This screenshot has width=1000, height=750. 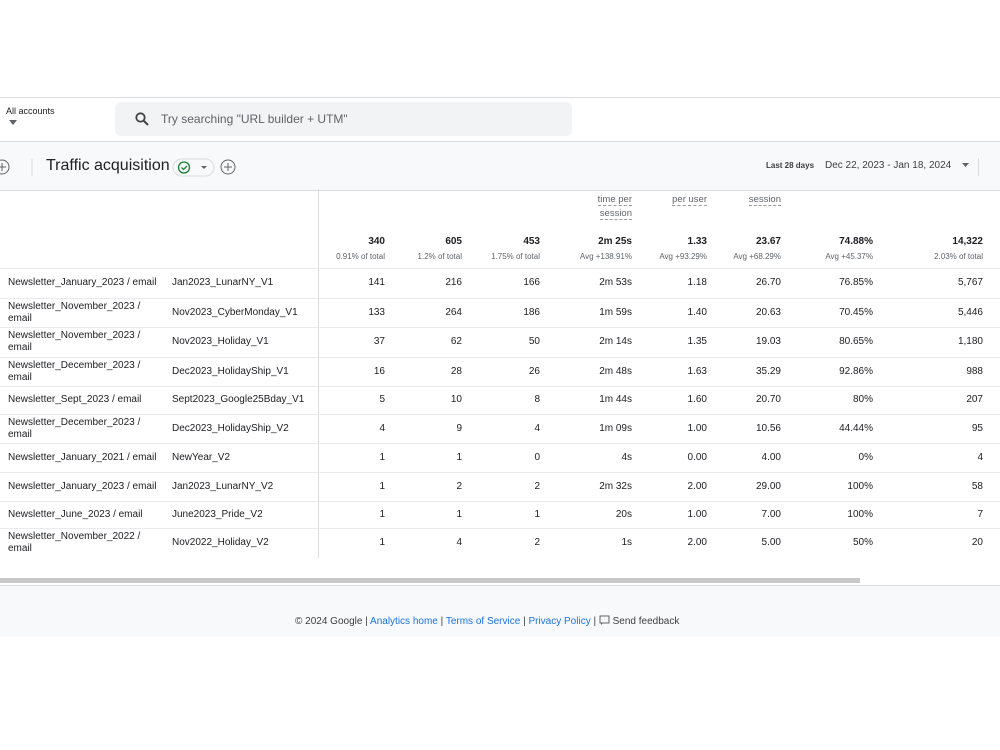 What do you see at coordinates (318, 373) in the screenshot?
I see `column-divider` at bounding box center [318, 373].